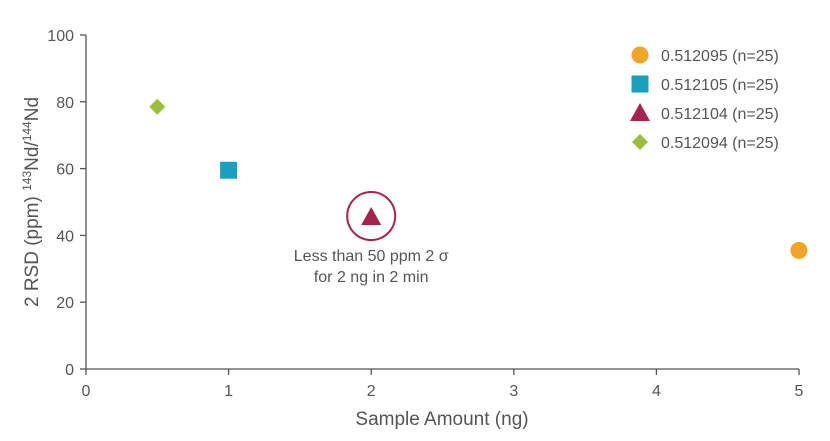 Image resolution: width=830 pixels, height=441 pixels. What do you see at coordinates (720, 56) in the screenshot?
I see `legend-label: 0.512095 (n=25)` at bounding box center [720, 56].